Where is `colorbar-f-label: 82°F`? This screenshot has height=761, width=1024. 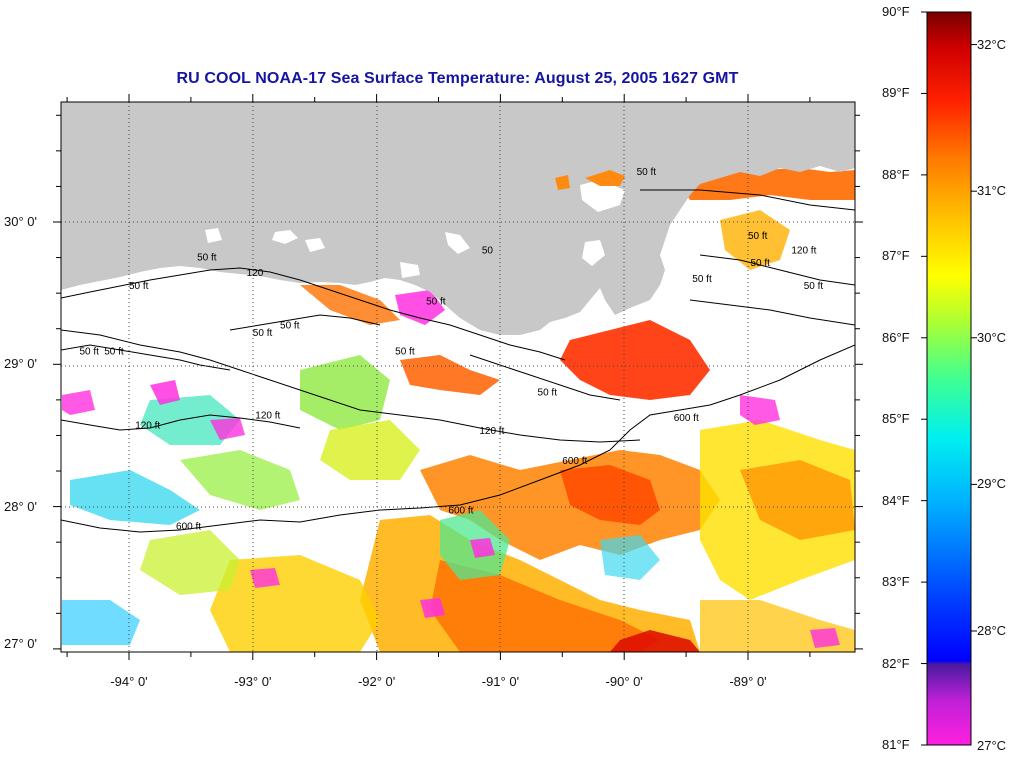
colorbar-f-label: 82°F is located at coordinates (896, 663).